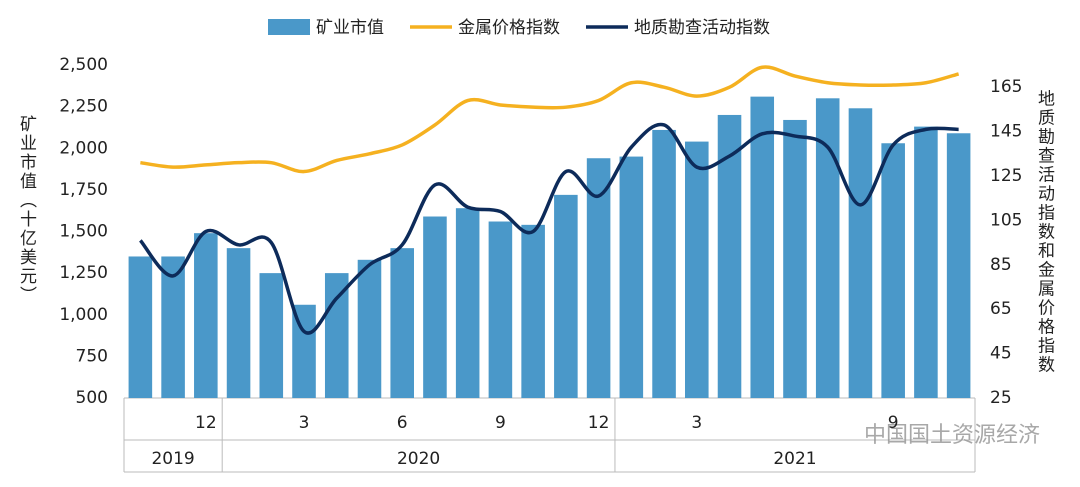  I want to click on y-tick-label: 1,000, so click(83, 315).